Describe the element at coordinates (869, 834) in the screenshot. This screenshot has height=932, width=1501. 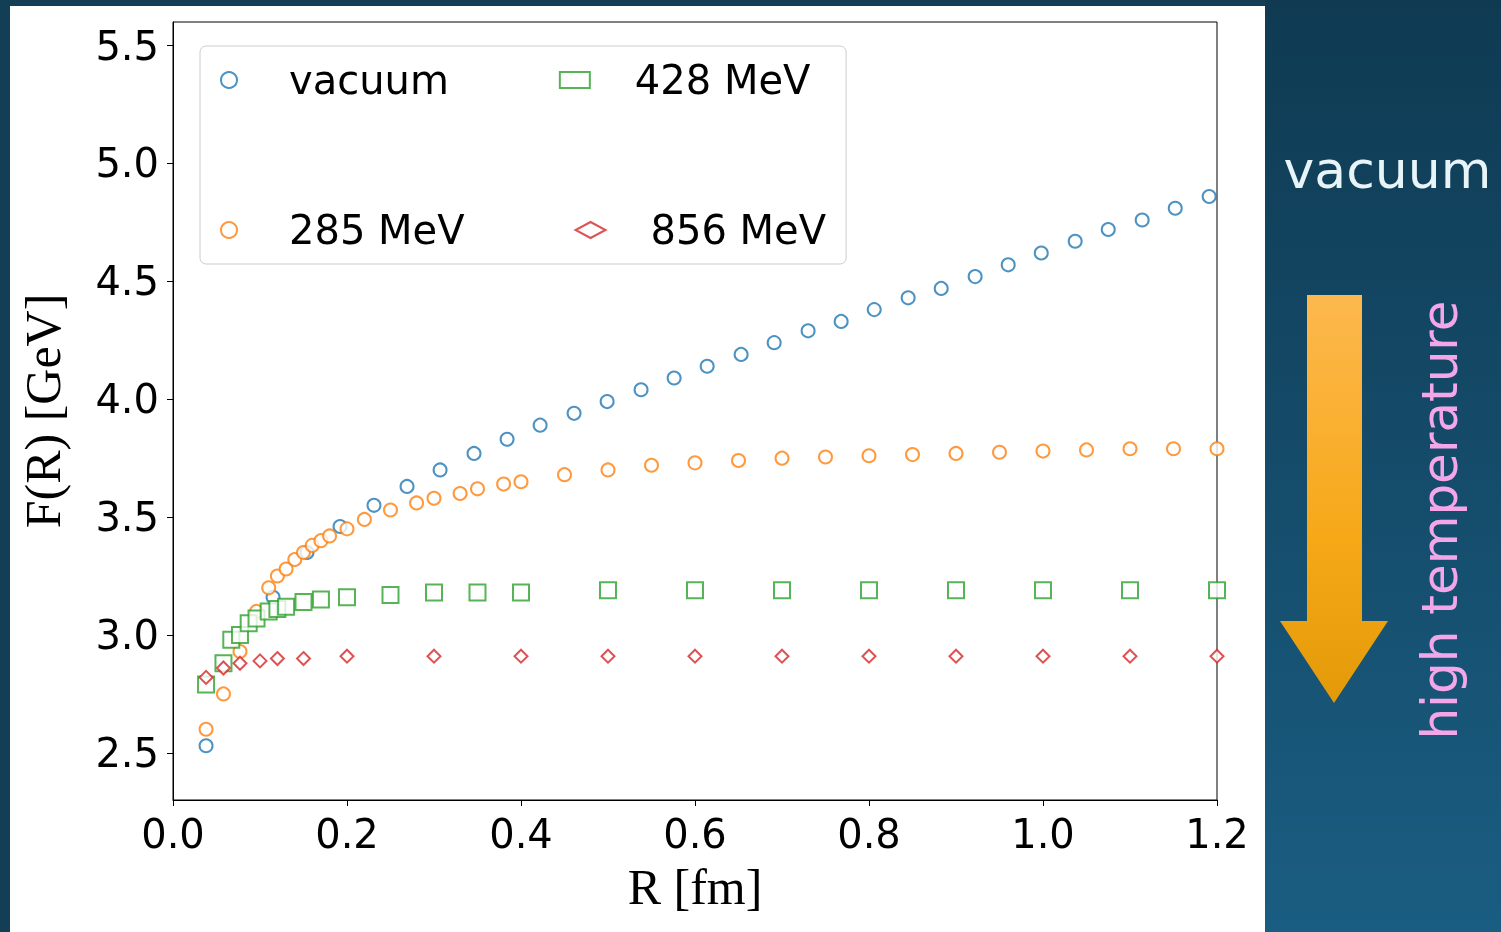
I see `x-tick-label: 0.8` at that location.